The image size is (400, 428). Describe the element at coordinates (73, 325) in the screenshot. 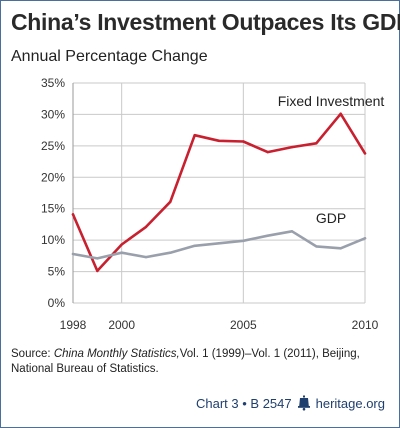

I see `x-tick-label: 1998` at that location.